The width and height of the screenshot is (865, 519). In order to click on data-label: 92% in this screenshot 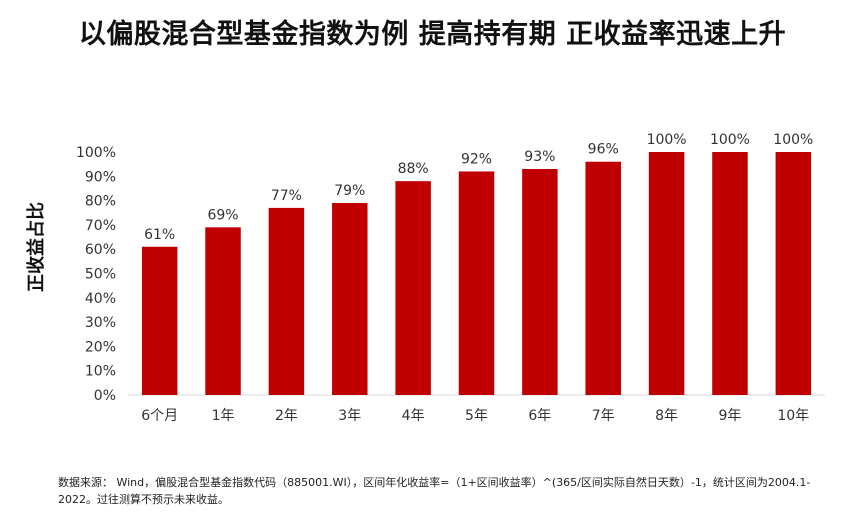, I will do `click(476, 159)`.